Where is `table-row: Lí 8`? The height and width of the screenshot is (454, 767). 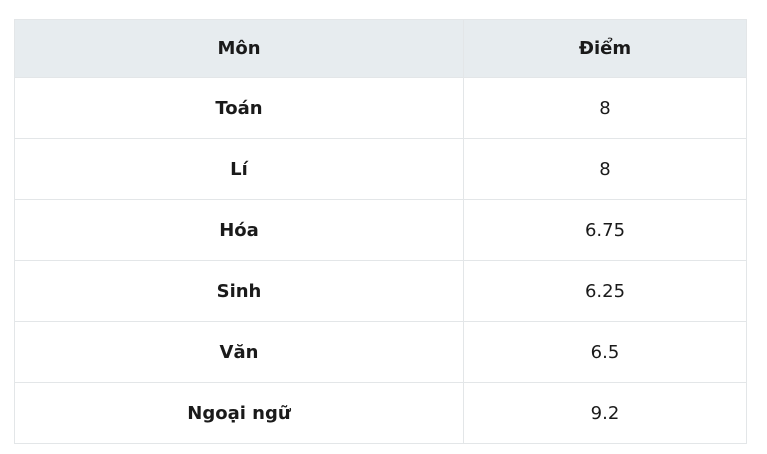
table-row: Lí 8 is located at coordinates (380, 169).